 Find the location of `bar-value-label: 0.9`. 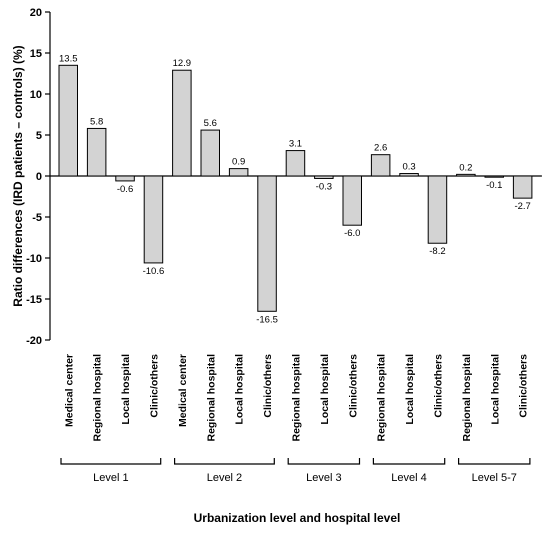

bar-value-label: 0.9 is located at coordinates (238, 162).